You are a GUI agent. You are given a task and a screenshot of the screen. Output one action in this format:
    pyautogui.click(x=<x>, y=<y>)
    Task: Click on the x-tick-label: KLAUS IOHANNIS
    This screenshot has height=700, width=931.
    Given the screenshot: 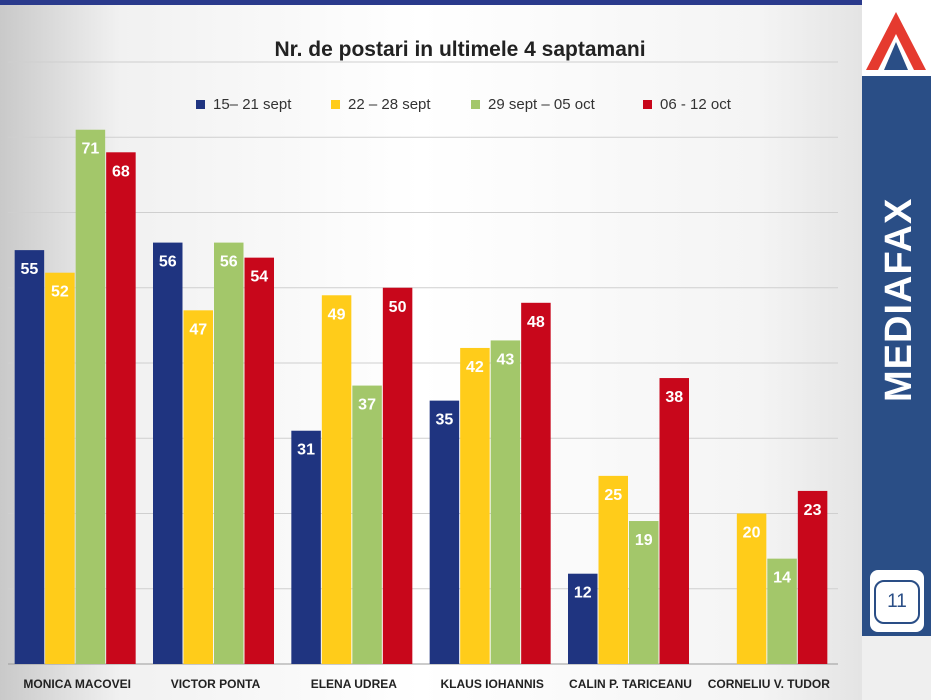 What is the action you would take?
    pyautogui.click(x=491, y=684)
    